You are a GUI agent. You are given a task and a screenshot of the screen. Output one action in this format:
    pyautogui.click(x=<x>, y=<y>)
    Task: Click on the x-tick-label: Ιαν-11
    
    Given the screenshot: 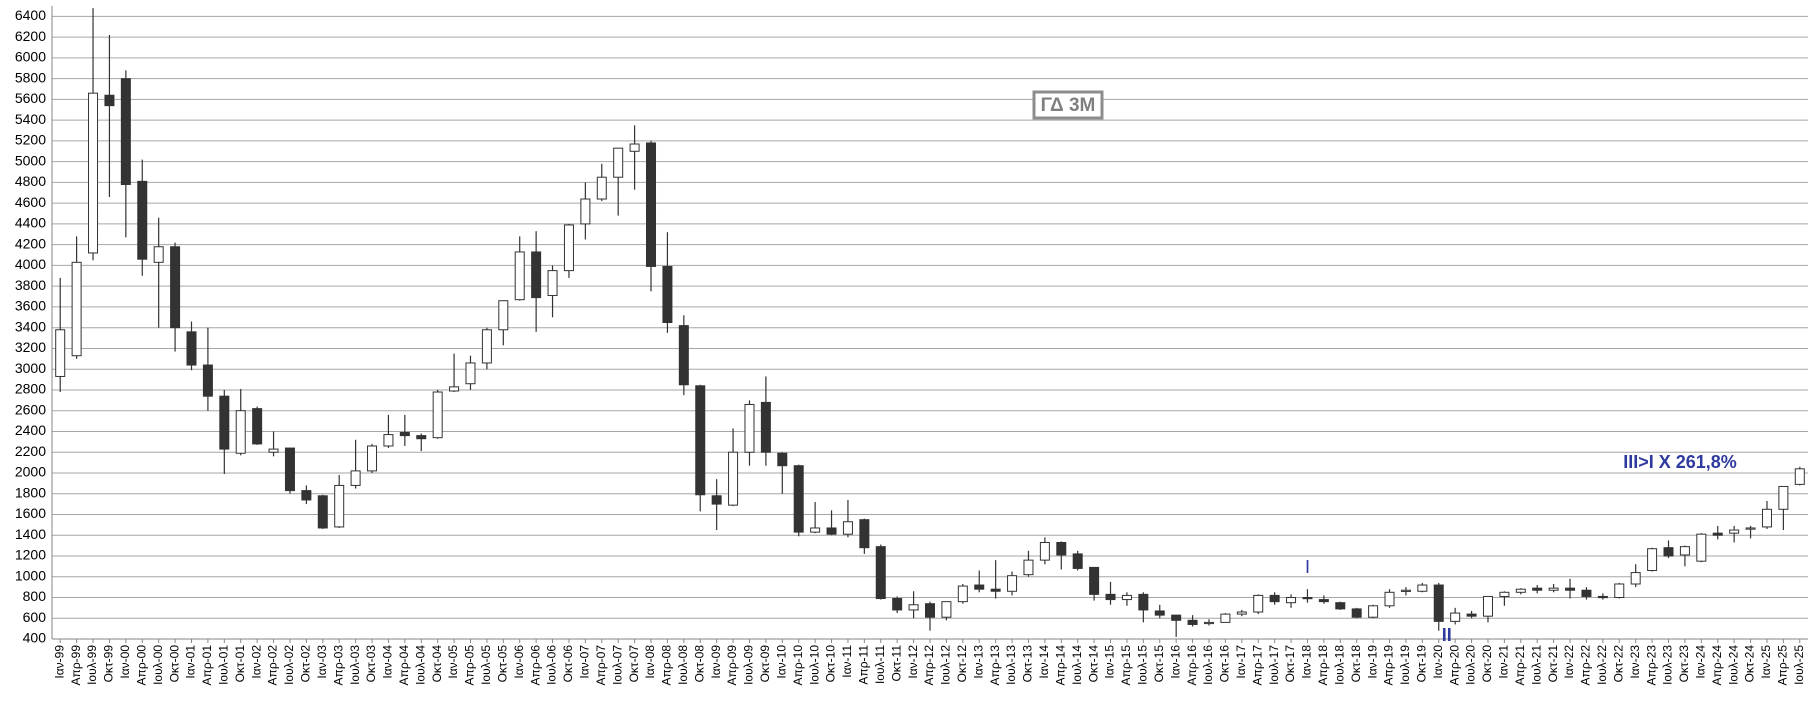 What is the action you would take?
    pyautogui.click(x=847, y=661)
    